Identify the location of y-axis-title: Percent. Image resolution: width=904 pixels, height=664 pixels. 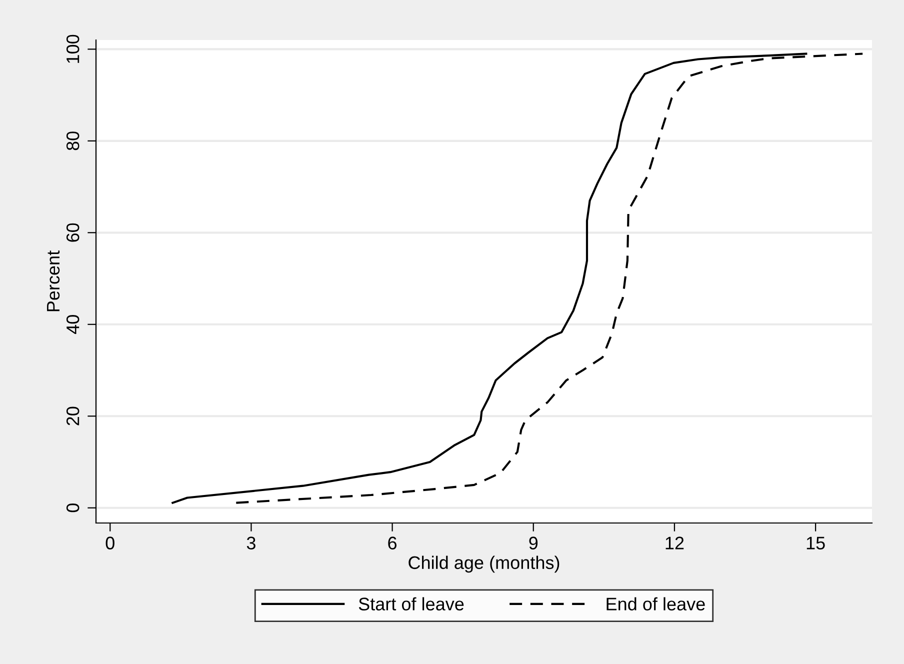
(53, 281).